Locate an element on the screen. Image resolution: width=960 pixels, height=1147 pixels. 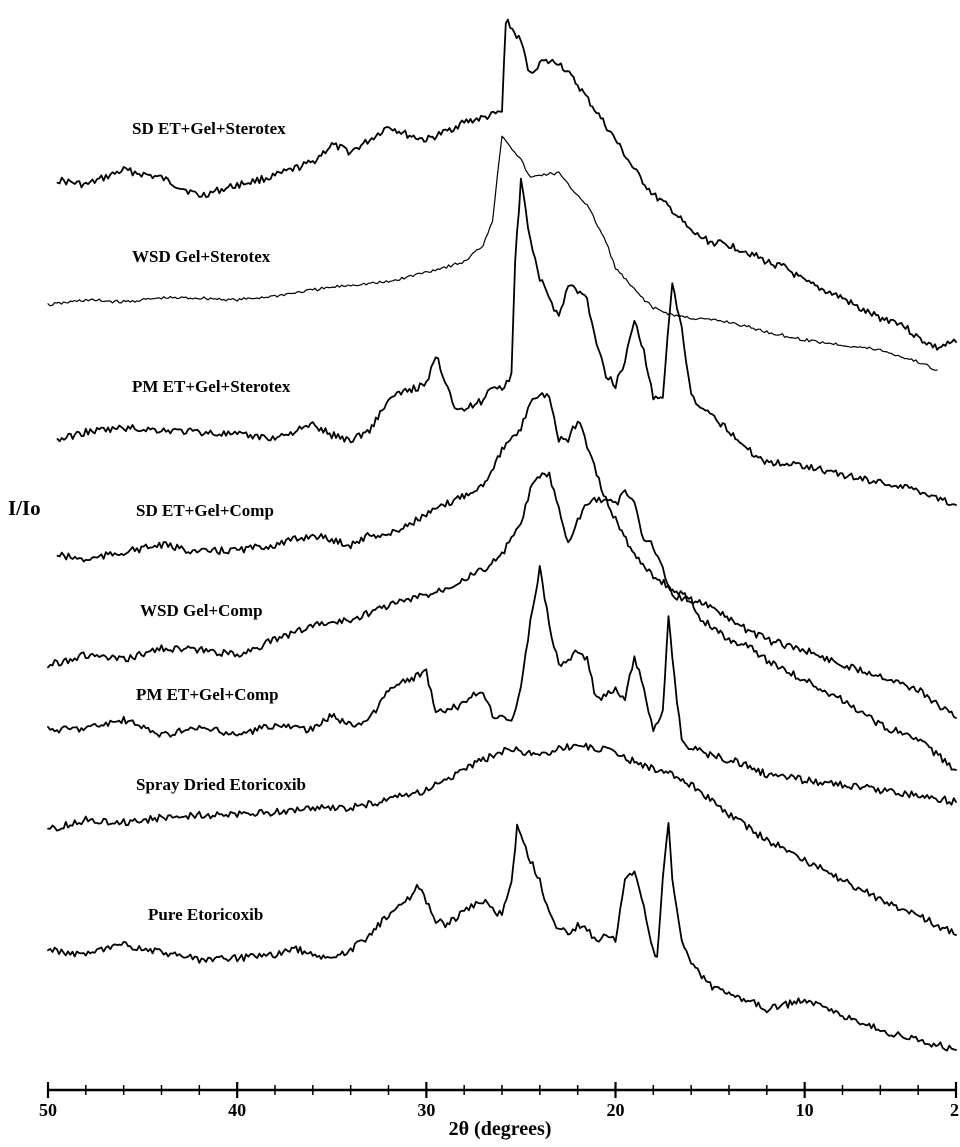
series-label-4: WSD Gel+Comp is located at coordinates (201, 610).